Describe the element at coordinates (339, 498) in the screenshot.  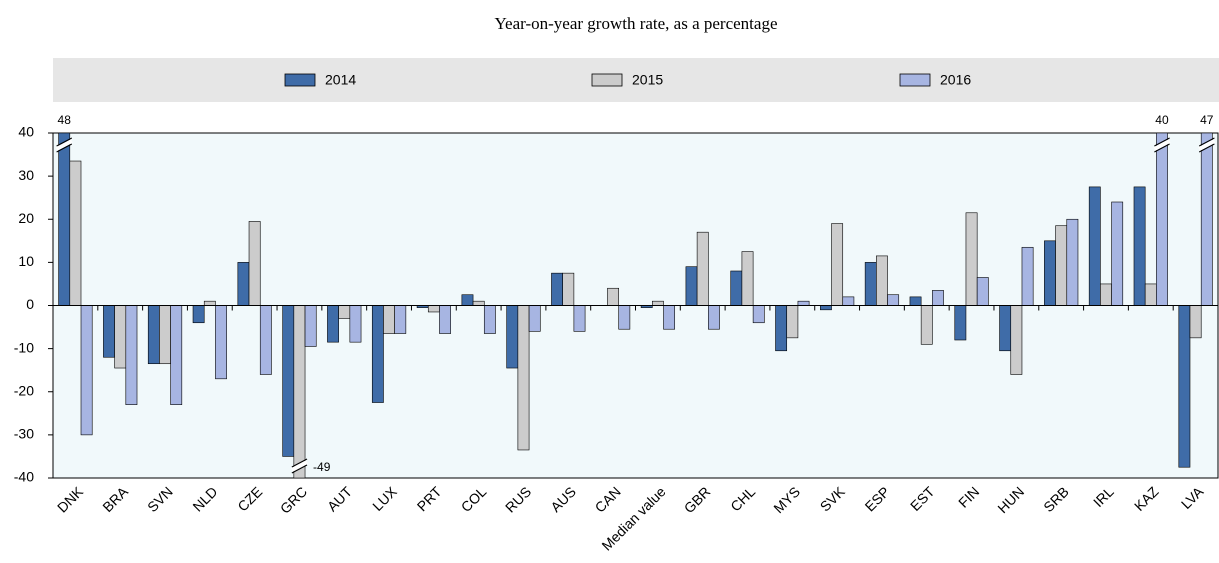
I see `x-tick-label: AUT` at that location.